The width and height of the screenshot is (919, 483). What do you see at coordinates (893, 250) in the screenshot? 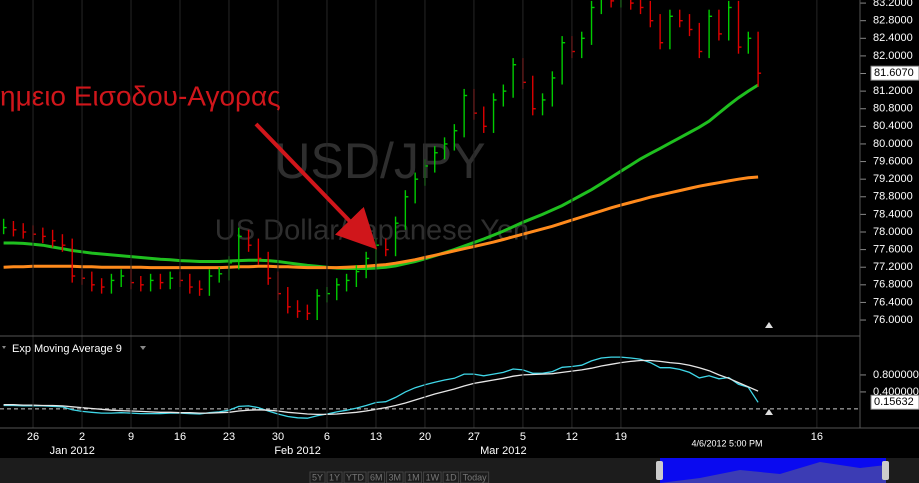
I see `y-tick-label: 77.6000` at bounding box center [893, 250].